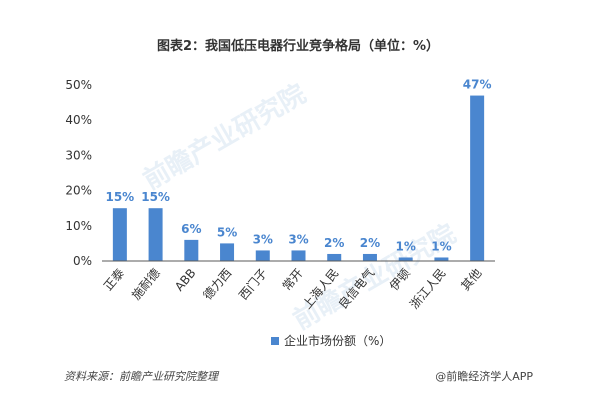  Describe the element at coordinates (185, 280) in the screenshot. I see `x-tick-label: ABB` at that location.